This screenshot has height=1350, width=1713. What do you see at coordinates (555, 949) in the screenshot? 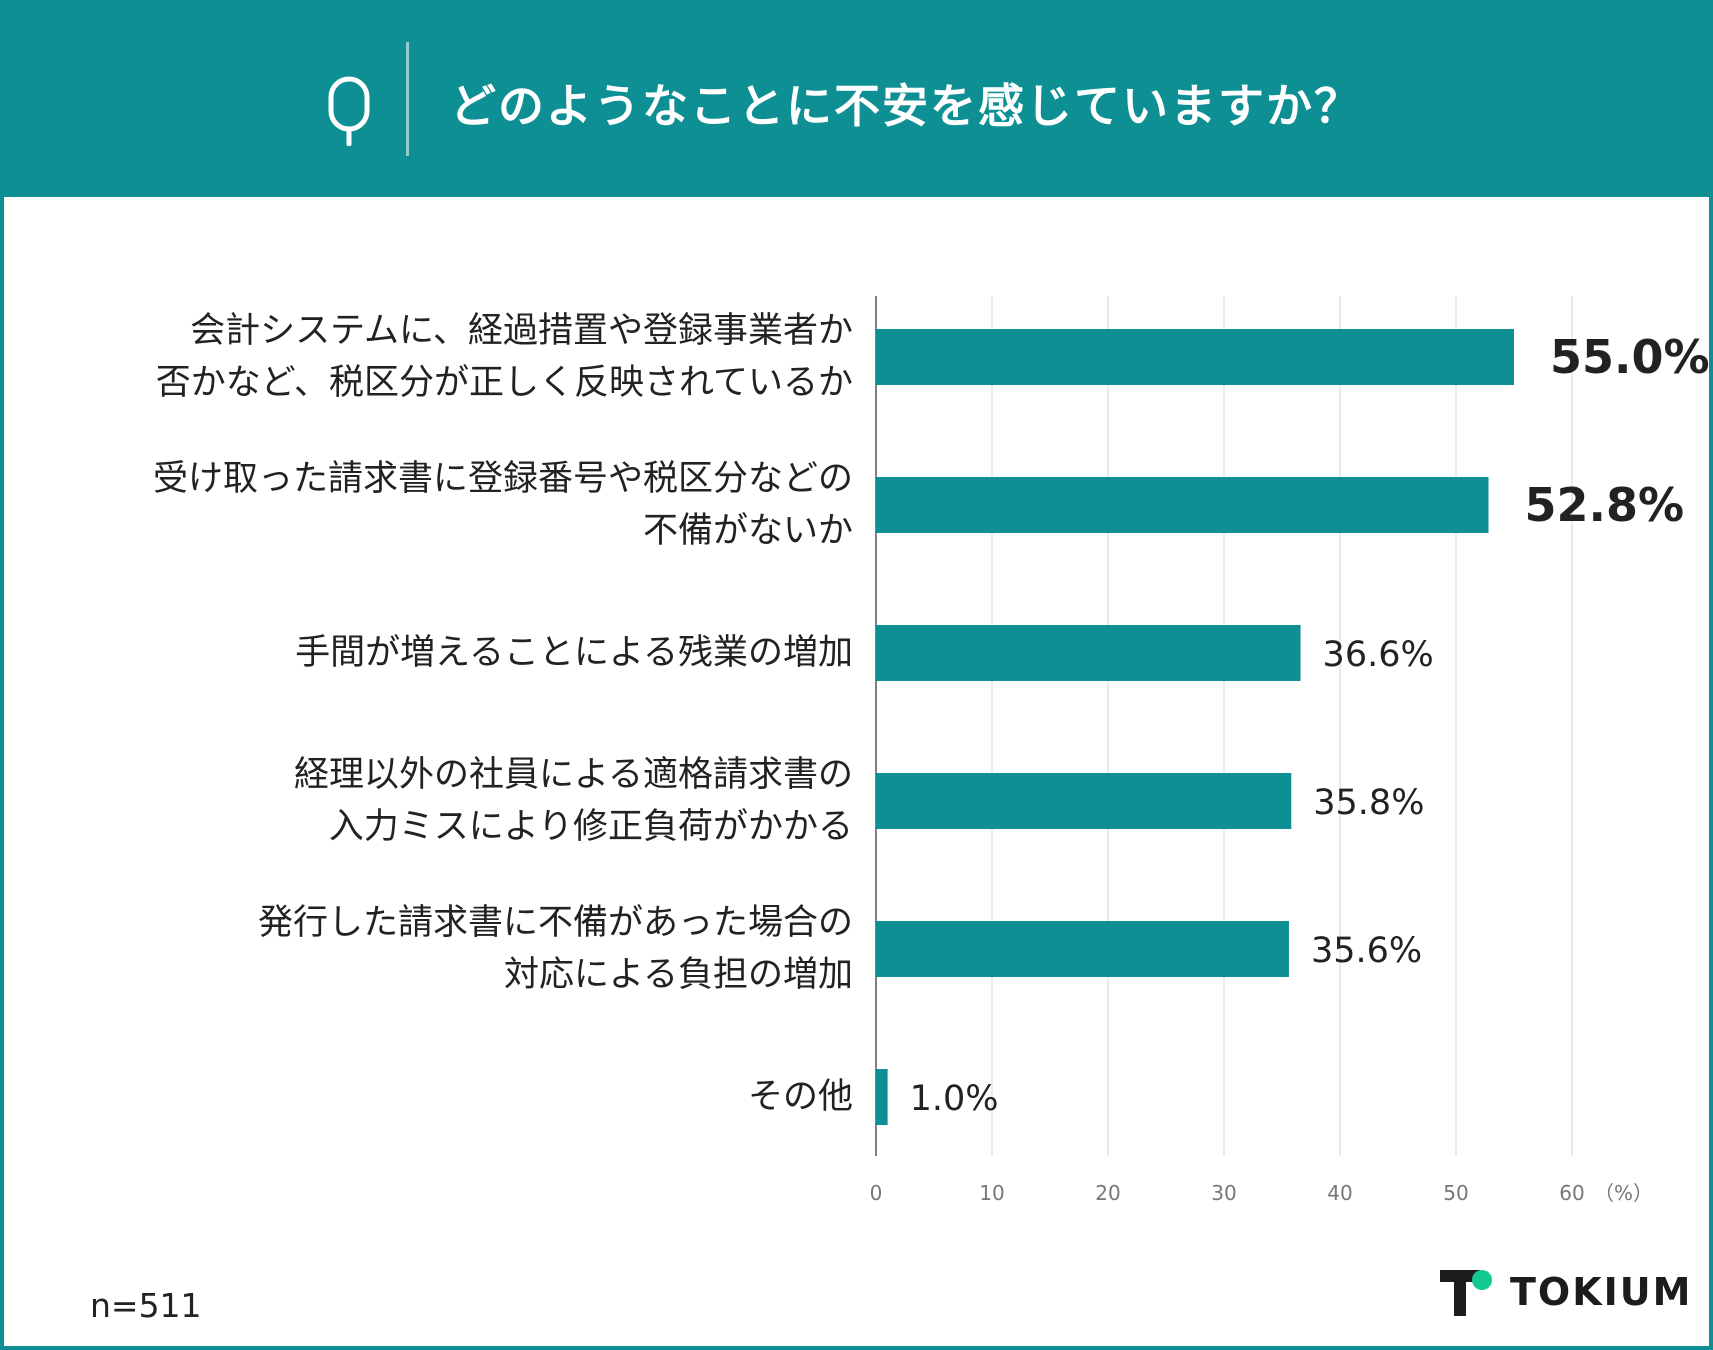
I see `category-label: 発行した請求書に不備があった場合の 対応による負担の増加` at bounding box center [555, 949].